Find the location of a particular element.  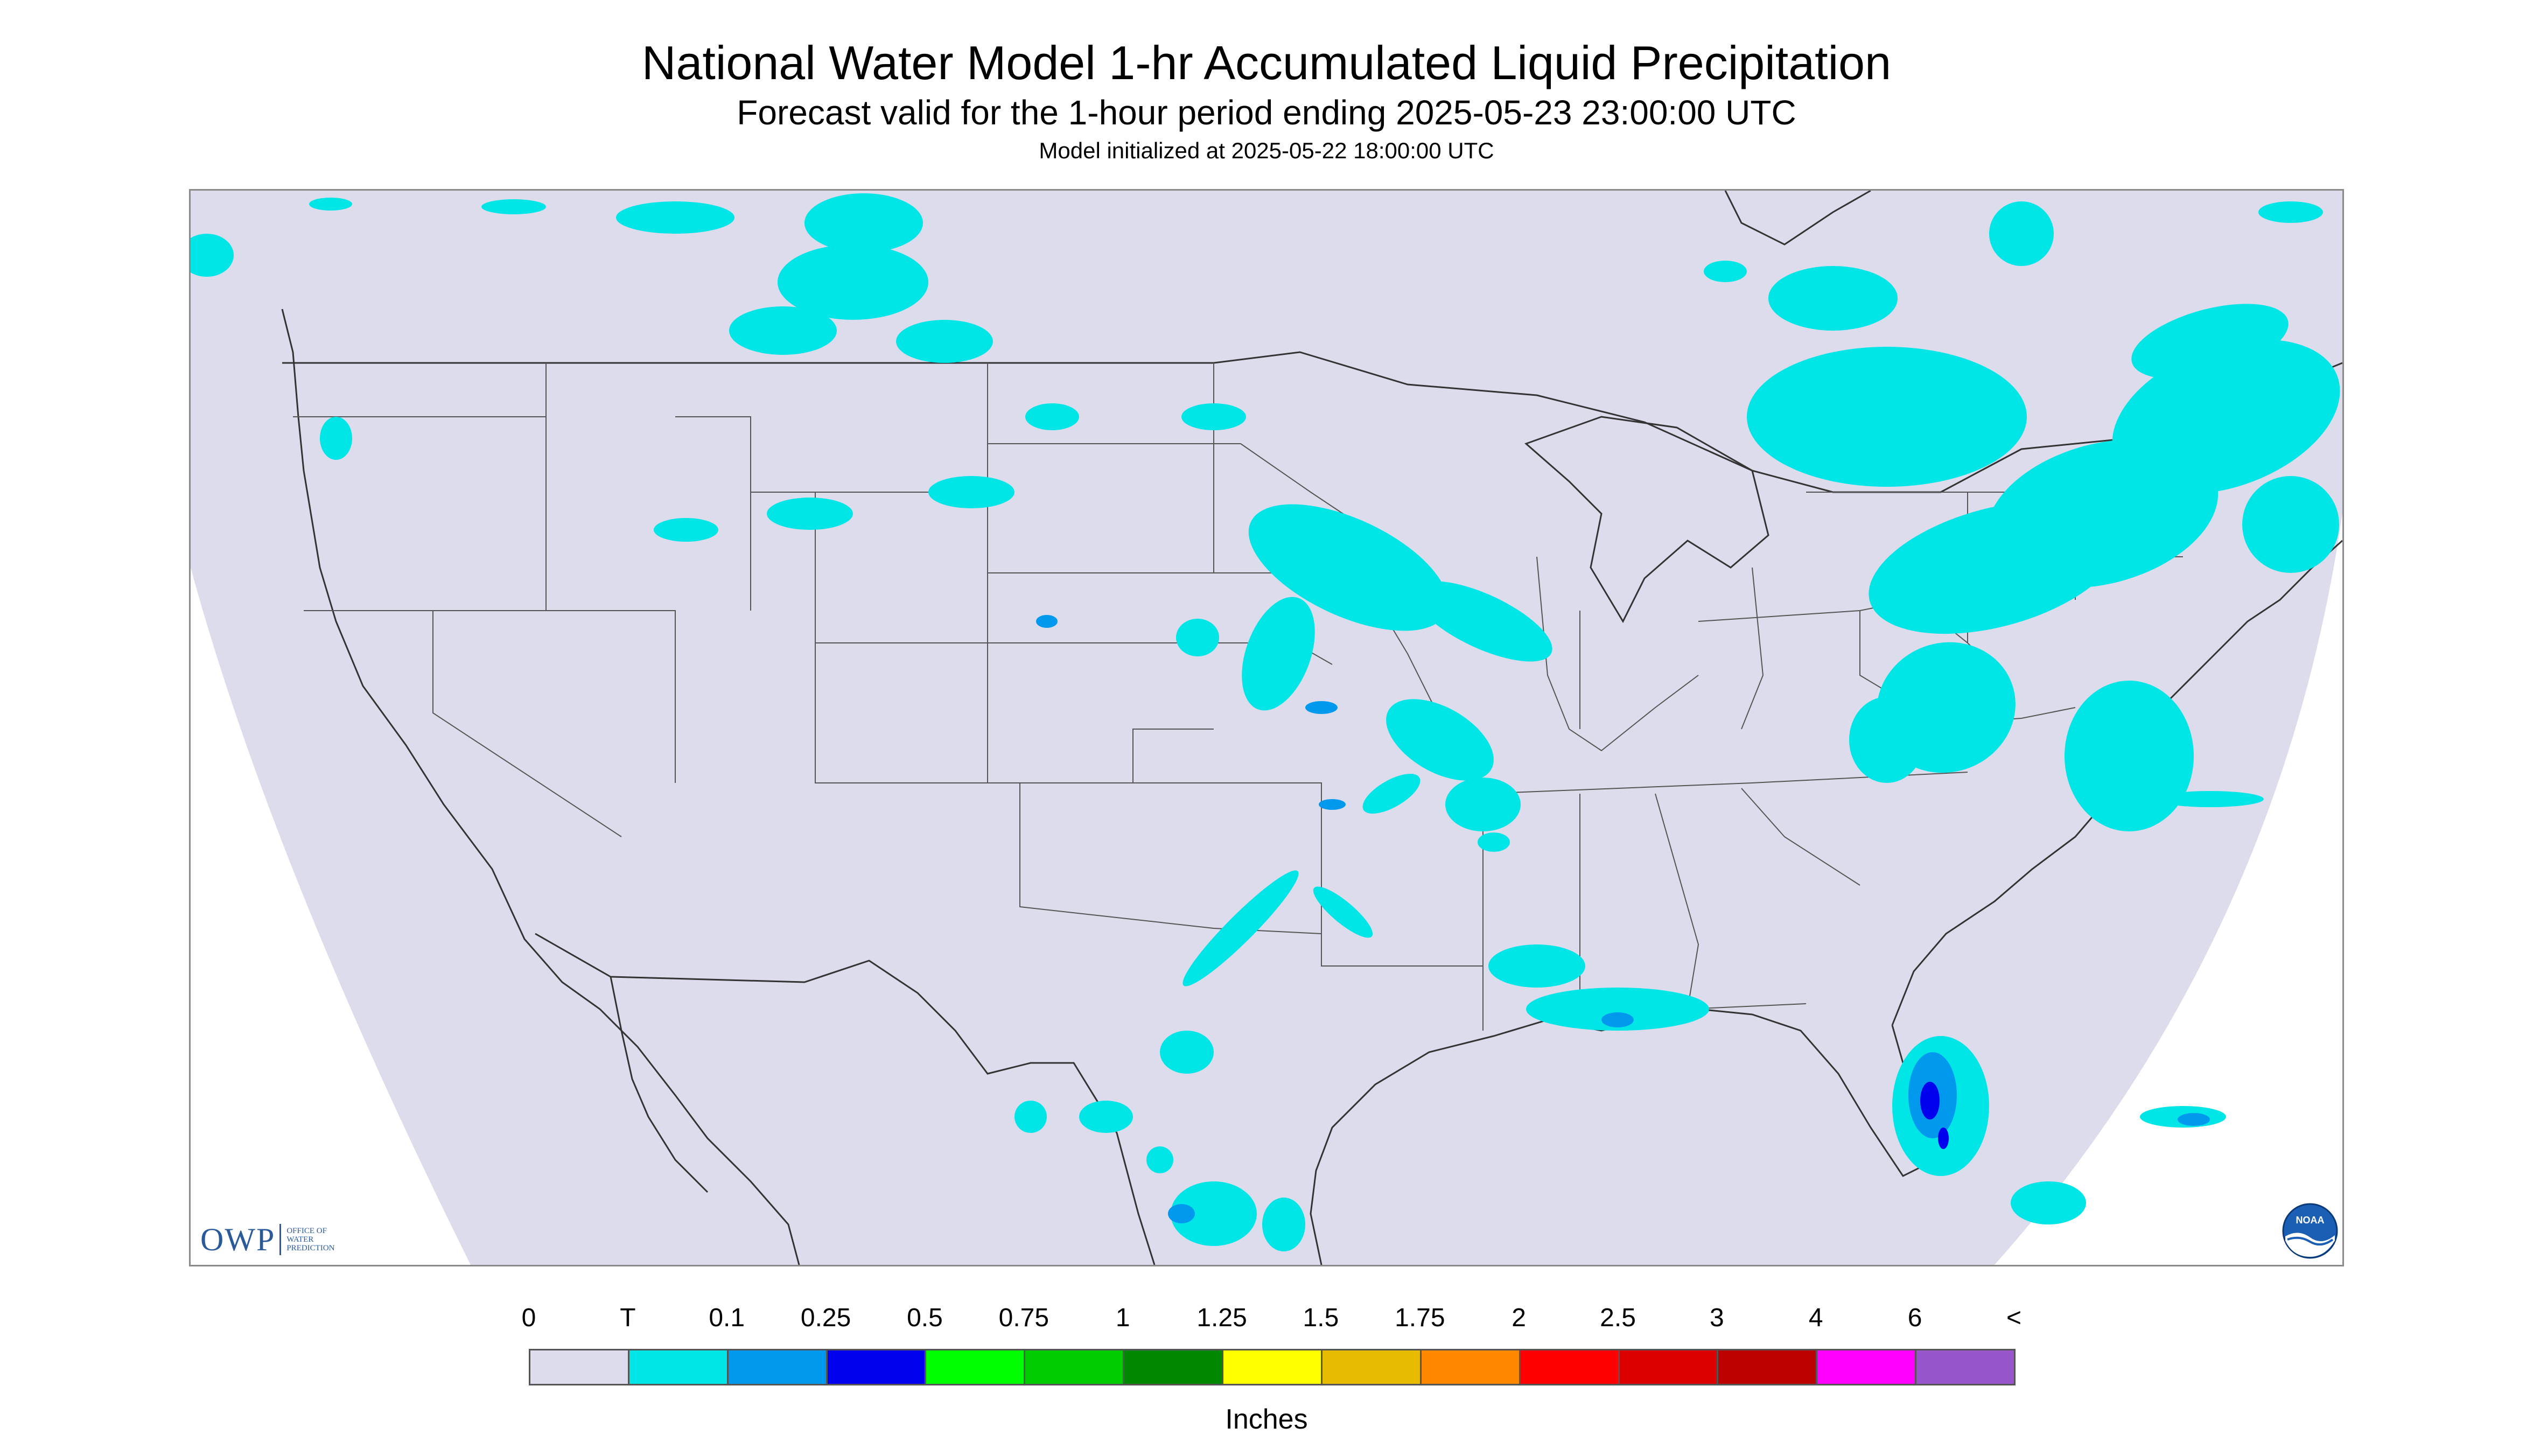

legend-tick-label: 0.5 is located at coordinates (925, 1318).